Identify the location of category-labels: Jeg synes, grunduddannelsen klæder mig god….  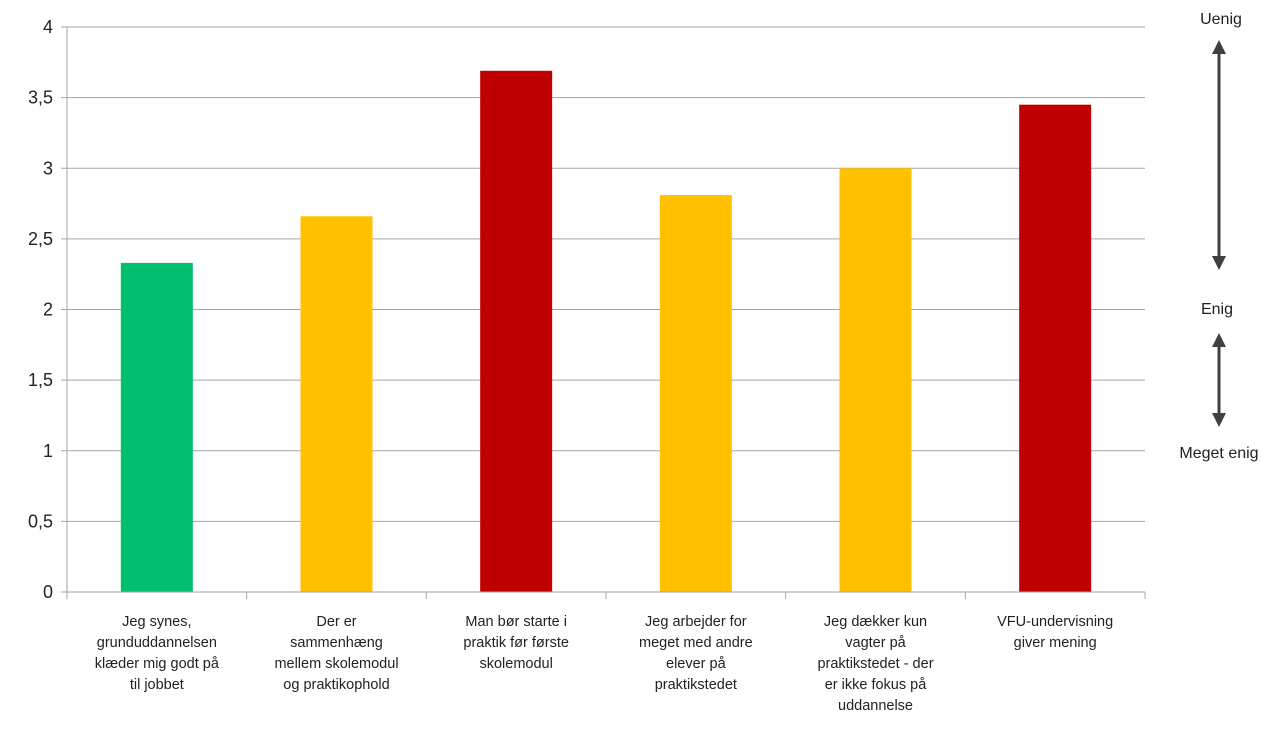
(604, 664).